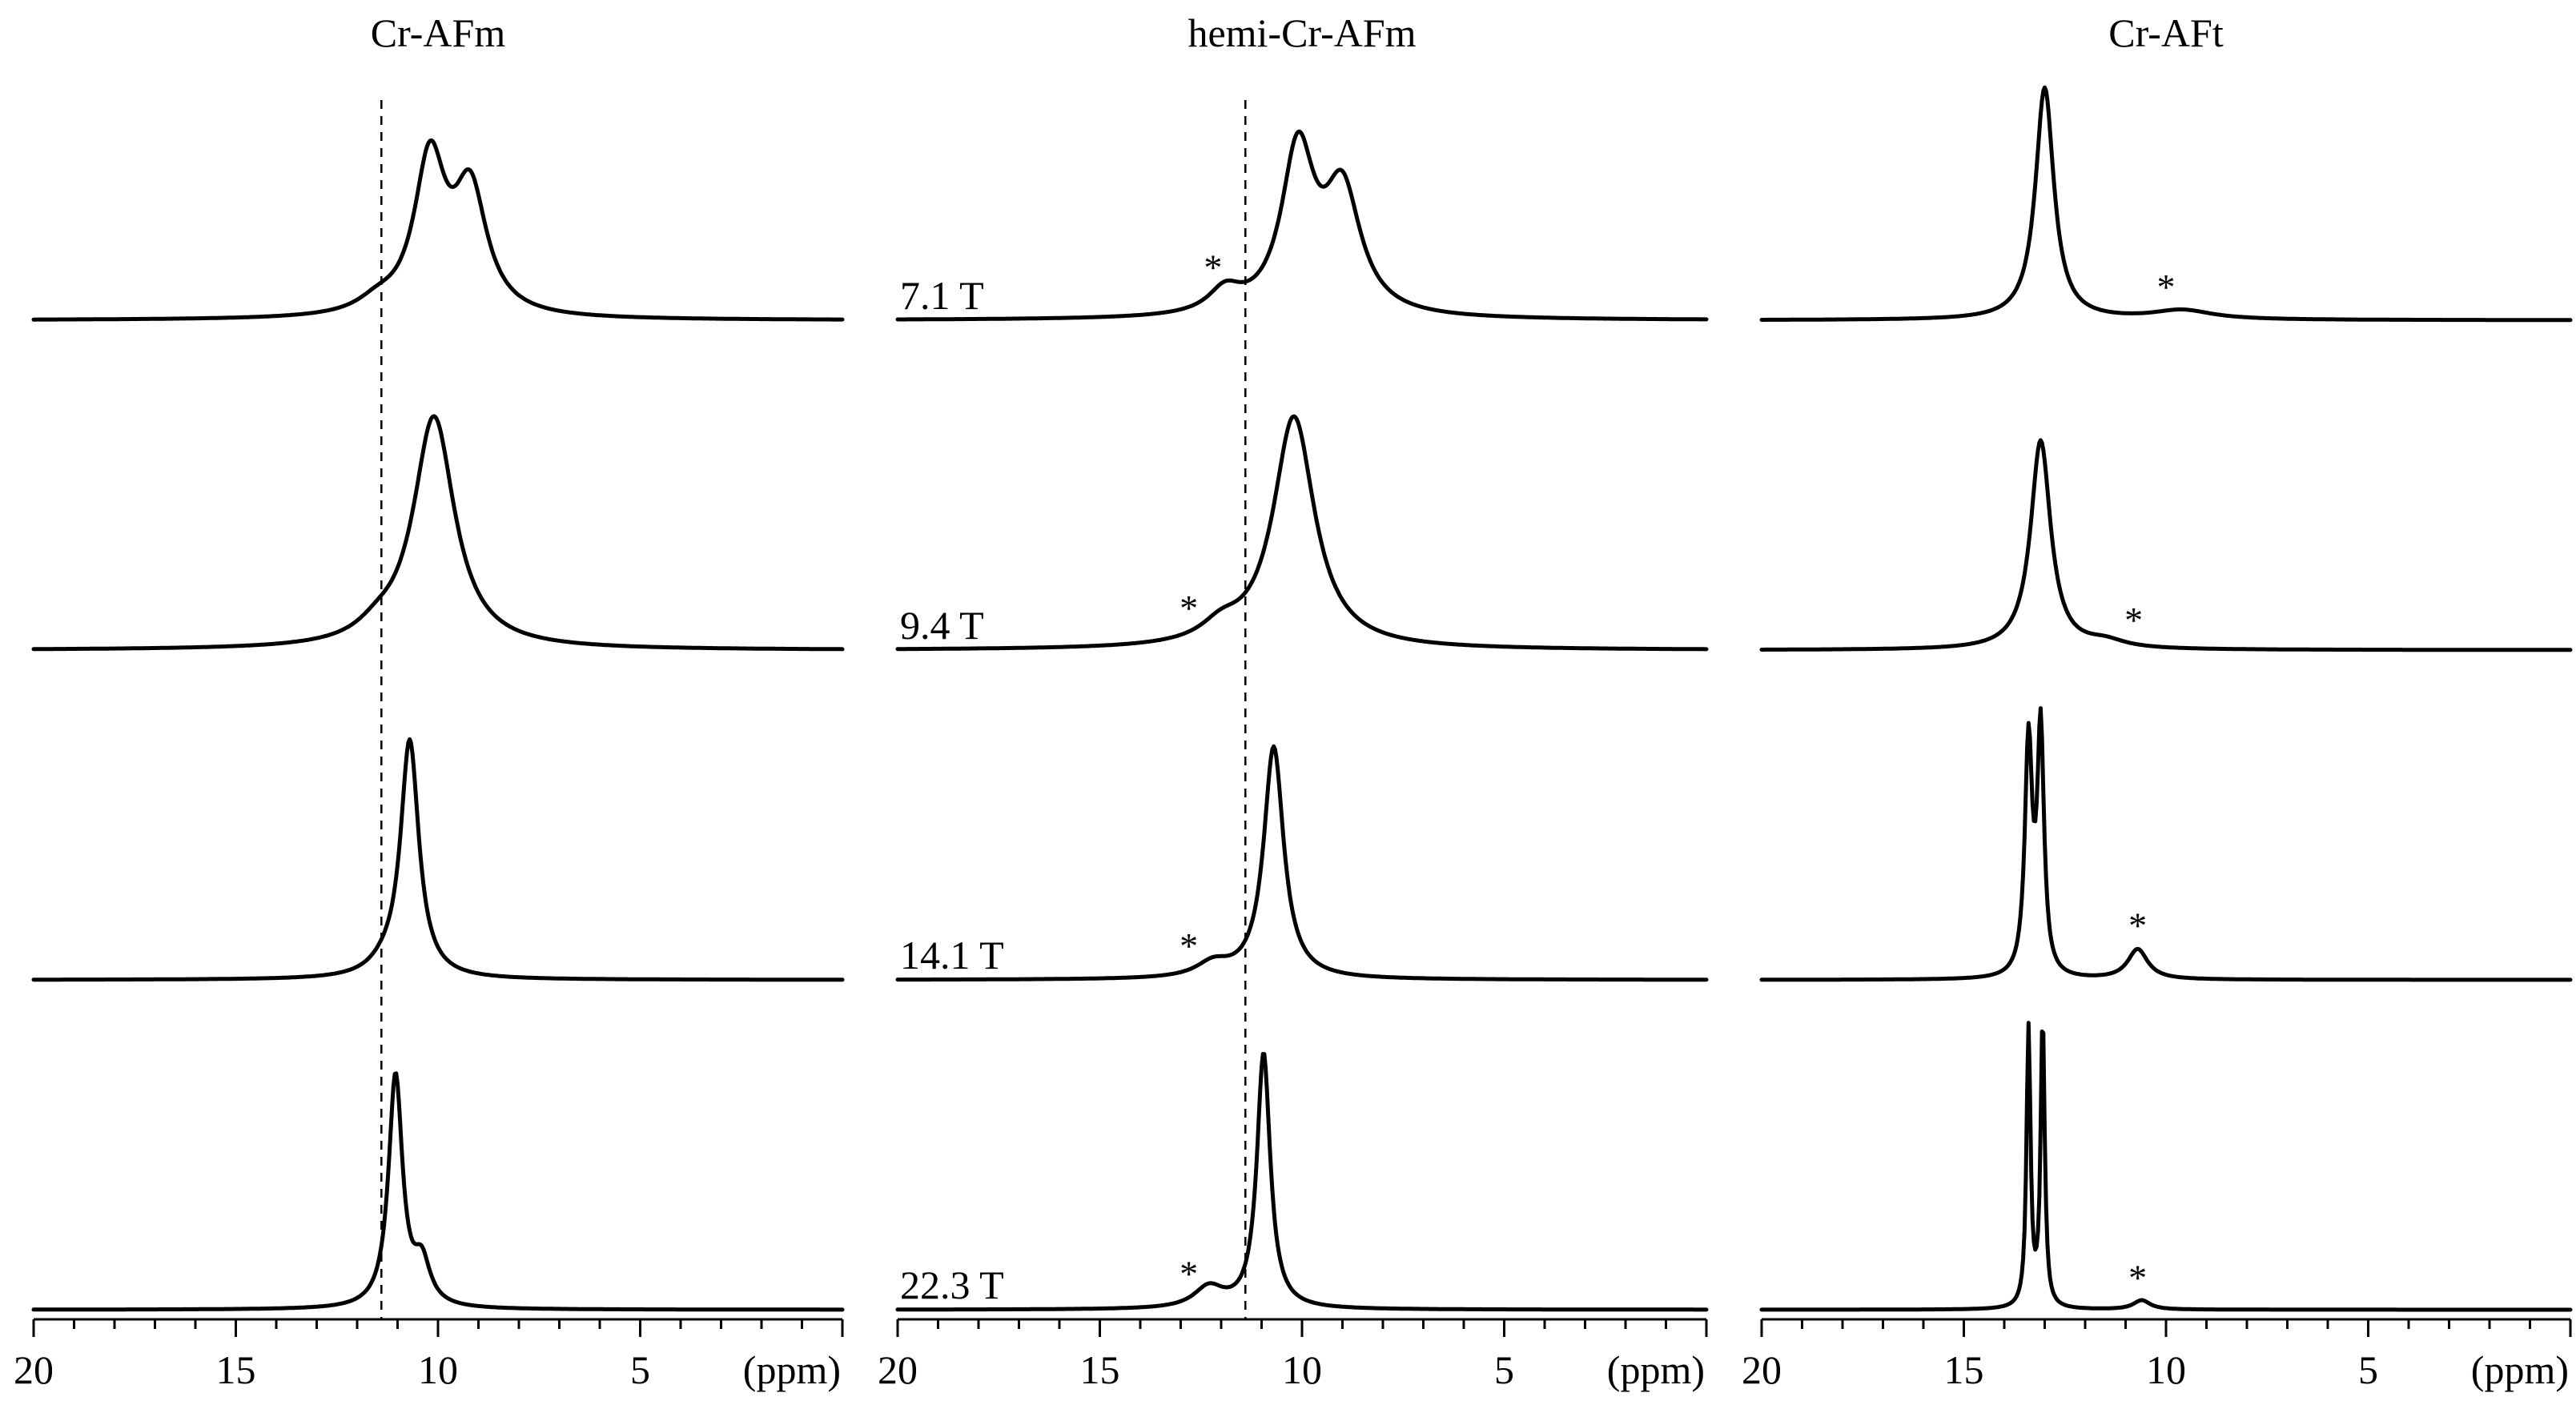 The image size is (2576, 1409). Describe the element at coordinates (952, 955) in the screenshot. I see `field-label: 14.1 T` at that location.